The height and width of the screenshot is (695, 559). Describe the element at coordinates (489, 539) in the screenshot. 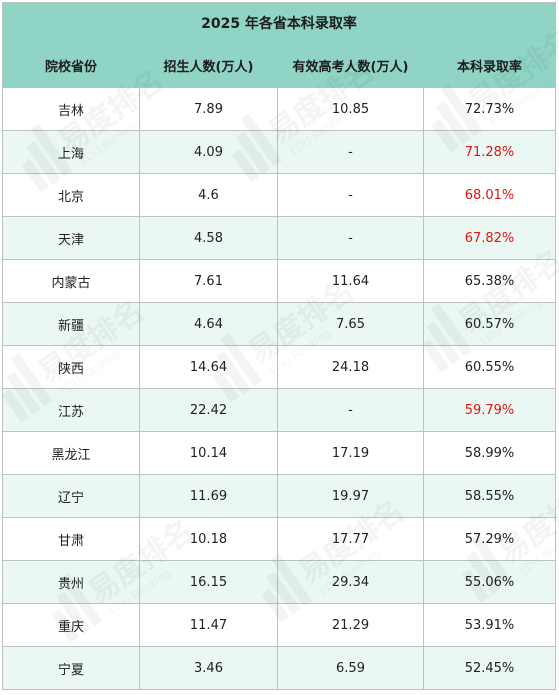

I see `cell-admission-rate: 57.29%` at that location.